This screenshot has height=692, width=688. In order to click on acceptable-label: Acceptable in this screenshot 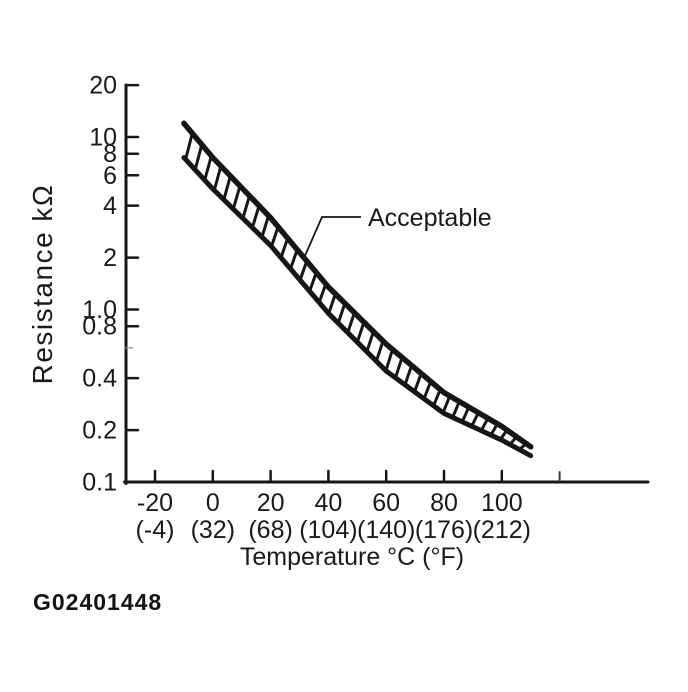, I will do `click(430, 218)`.